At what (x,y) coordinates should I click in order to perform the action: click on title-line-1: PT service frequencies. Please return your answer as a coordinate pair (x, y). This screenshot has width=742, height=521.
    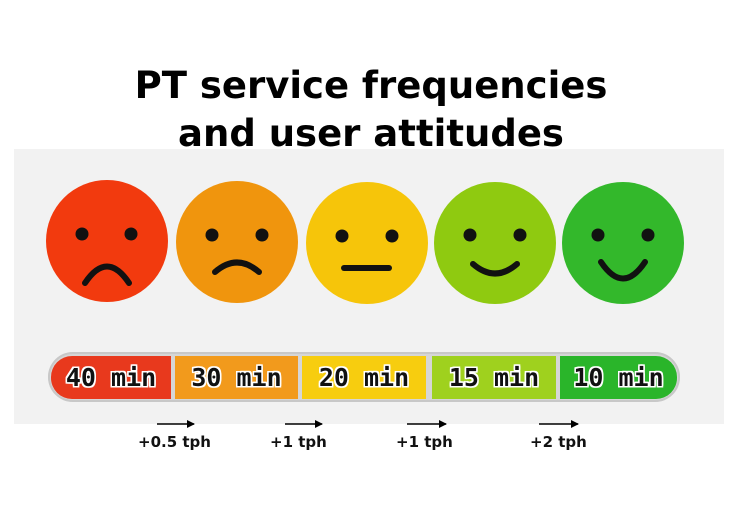
    Looking at the image, I should click on (371, 85).